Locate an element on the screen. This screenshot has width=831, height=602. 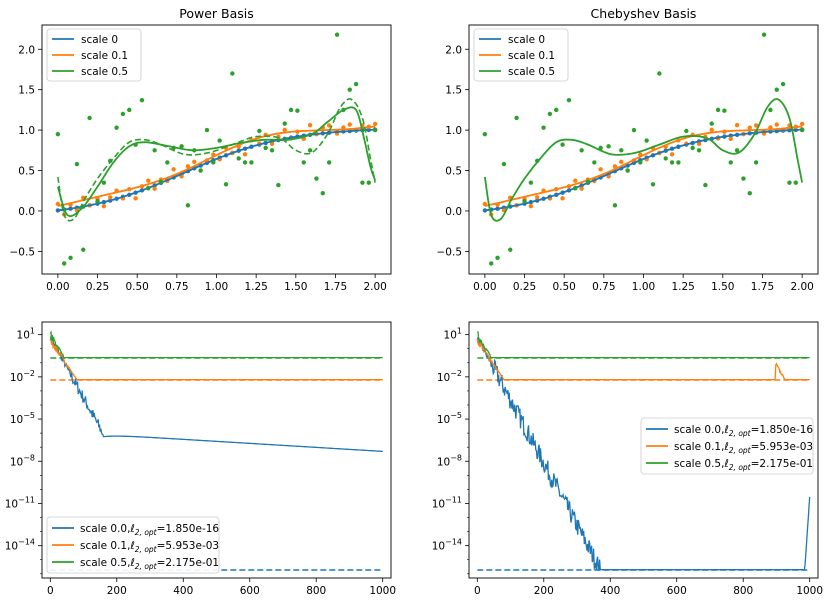
y-tick-label: 2.0 is located at coordinates (453, 50).